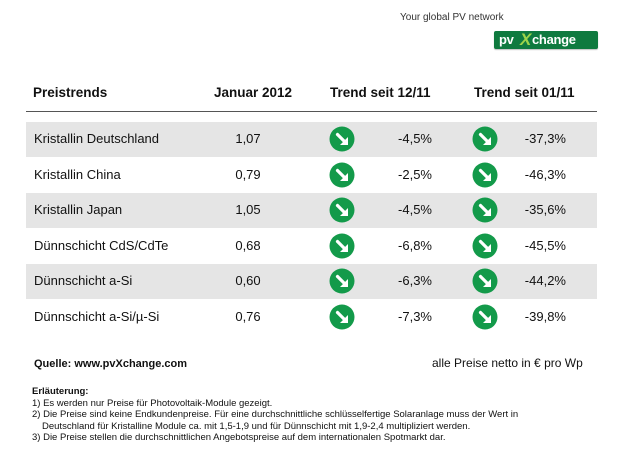 This screenshot has height=459, width=622. Describe the element at coordinates (248, 138) in the screenshot. I see `price-jan-2012: 1,07` at that location.